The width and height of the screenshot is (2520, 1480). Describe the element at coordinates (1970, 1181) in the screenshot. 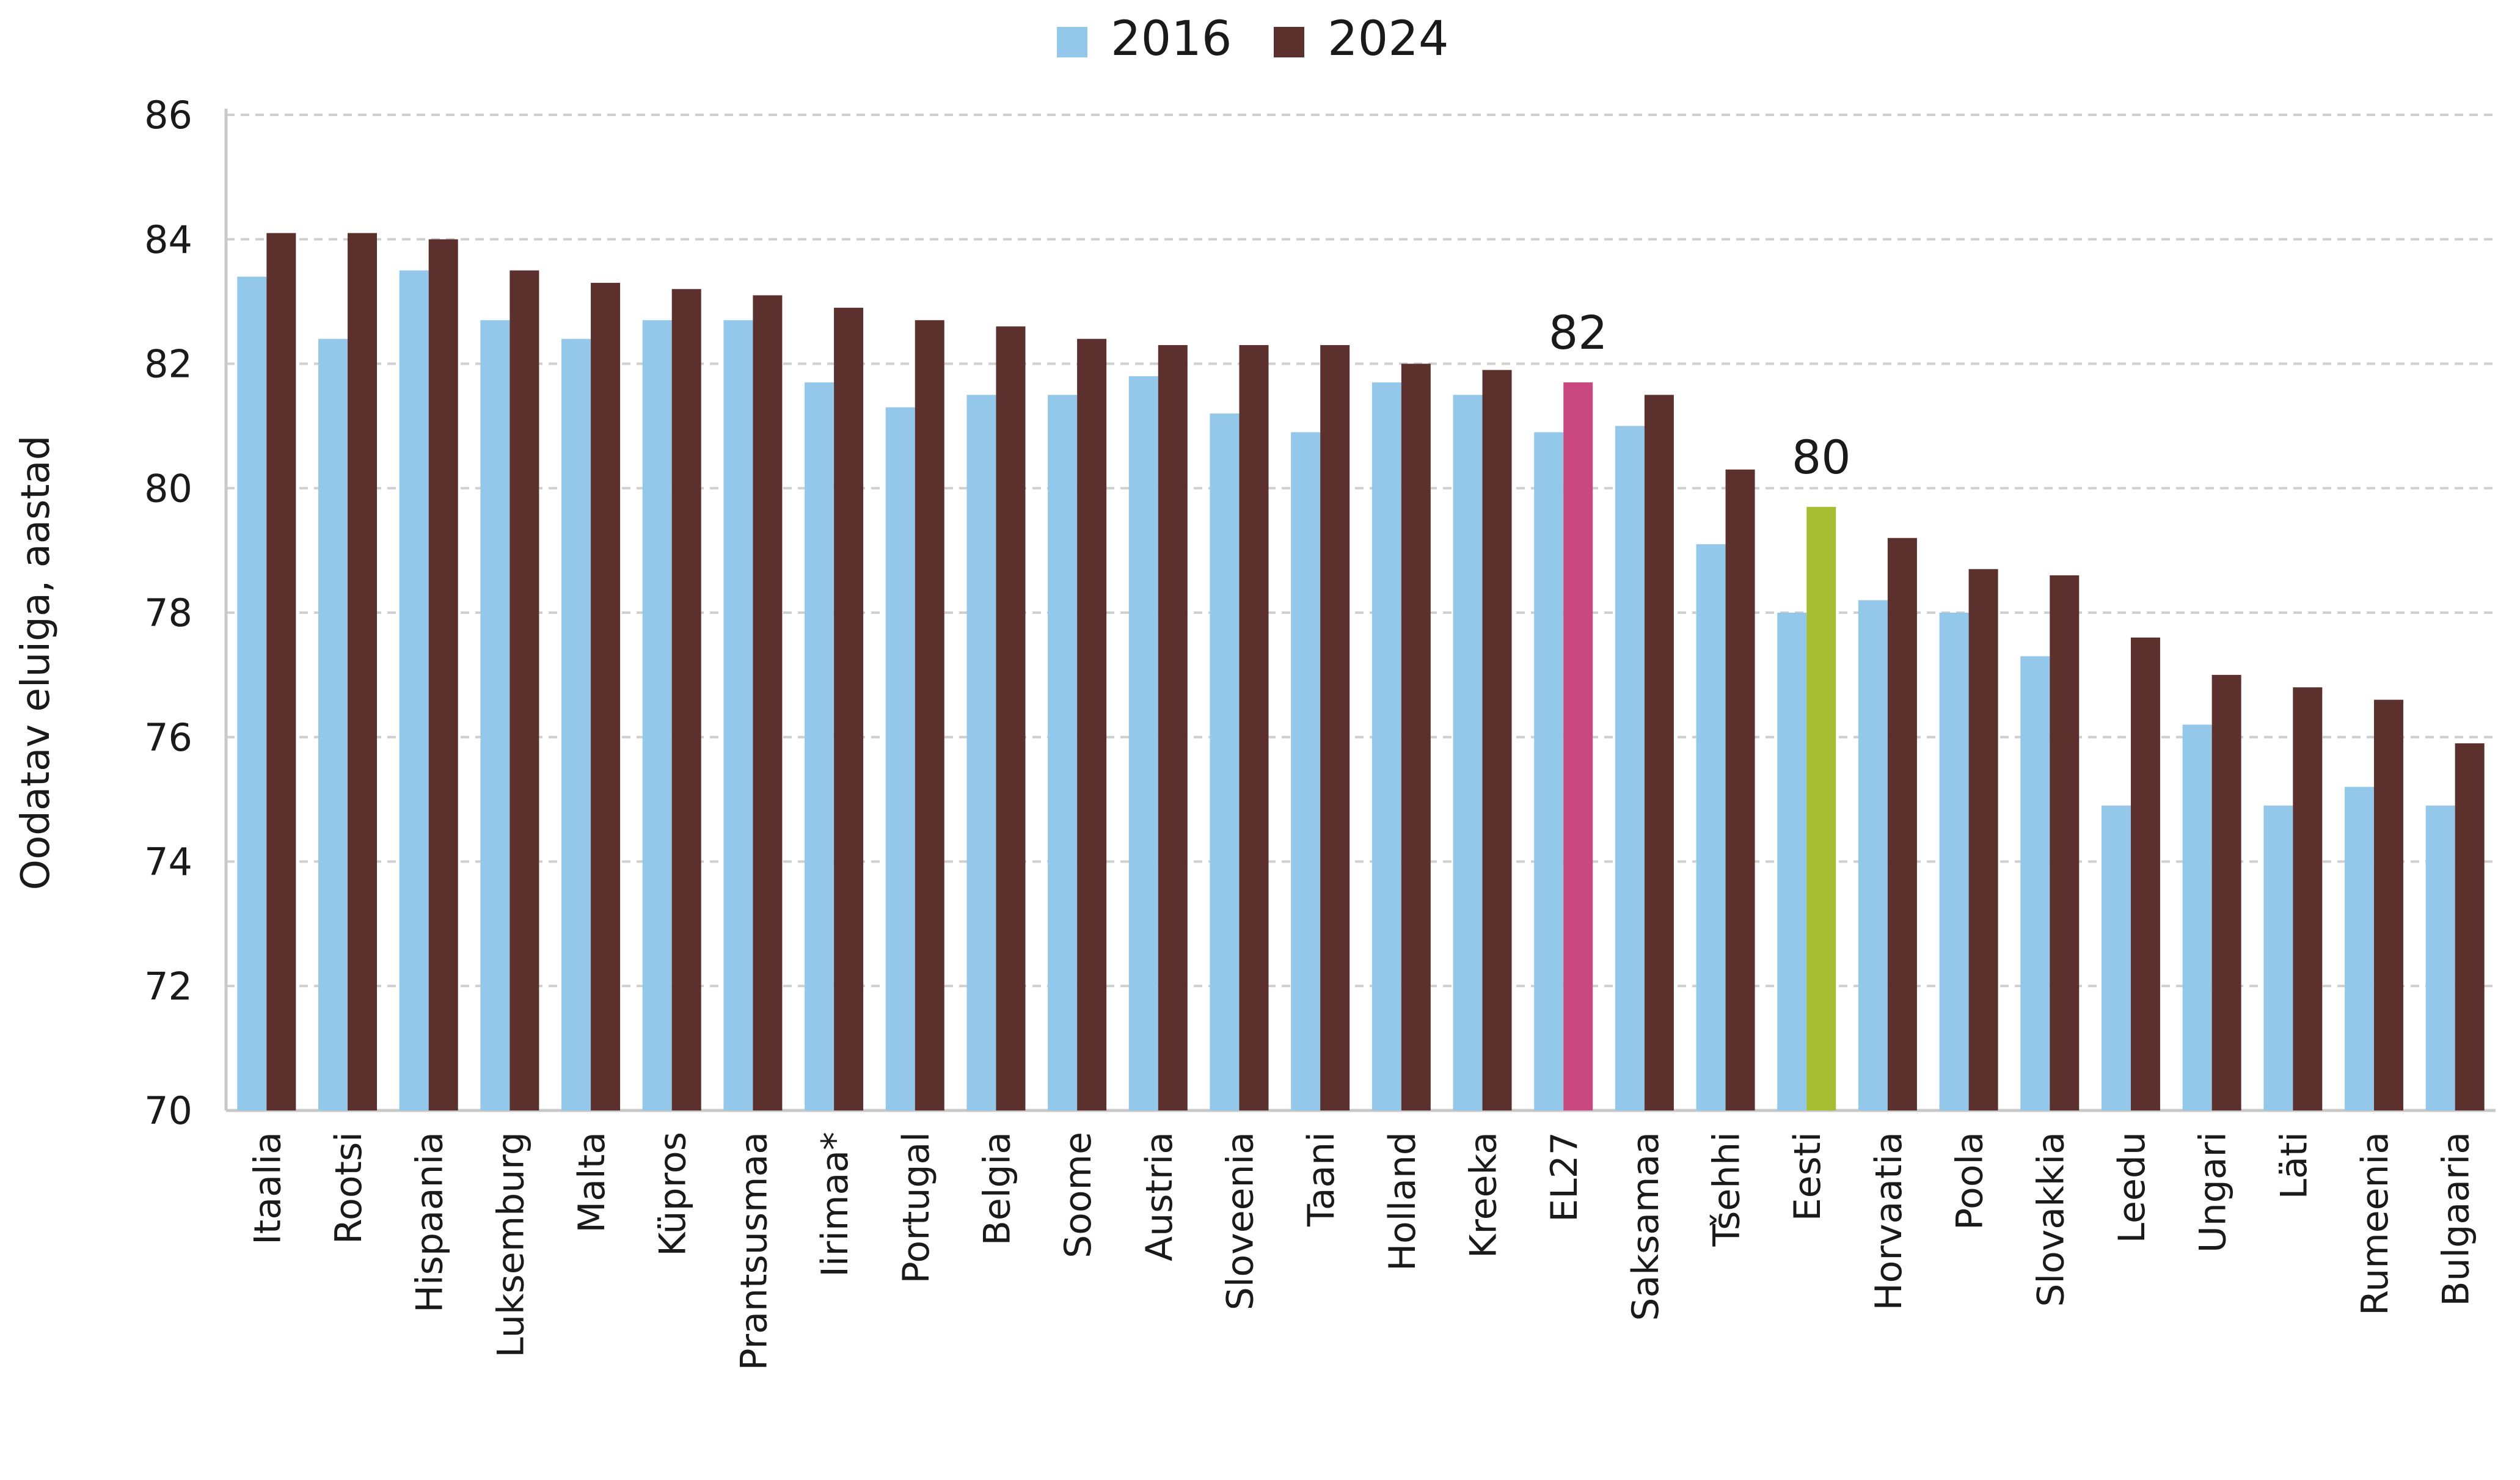

I see `x-tick-label: Poola` at that location.